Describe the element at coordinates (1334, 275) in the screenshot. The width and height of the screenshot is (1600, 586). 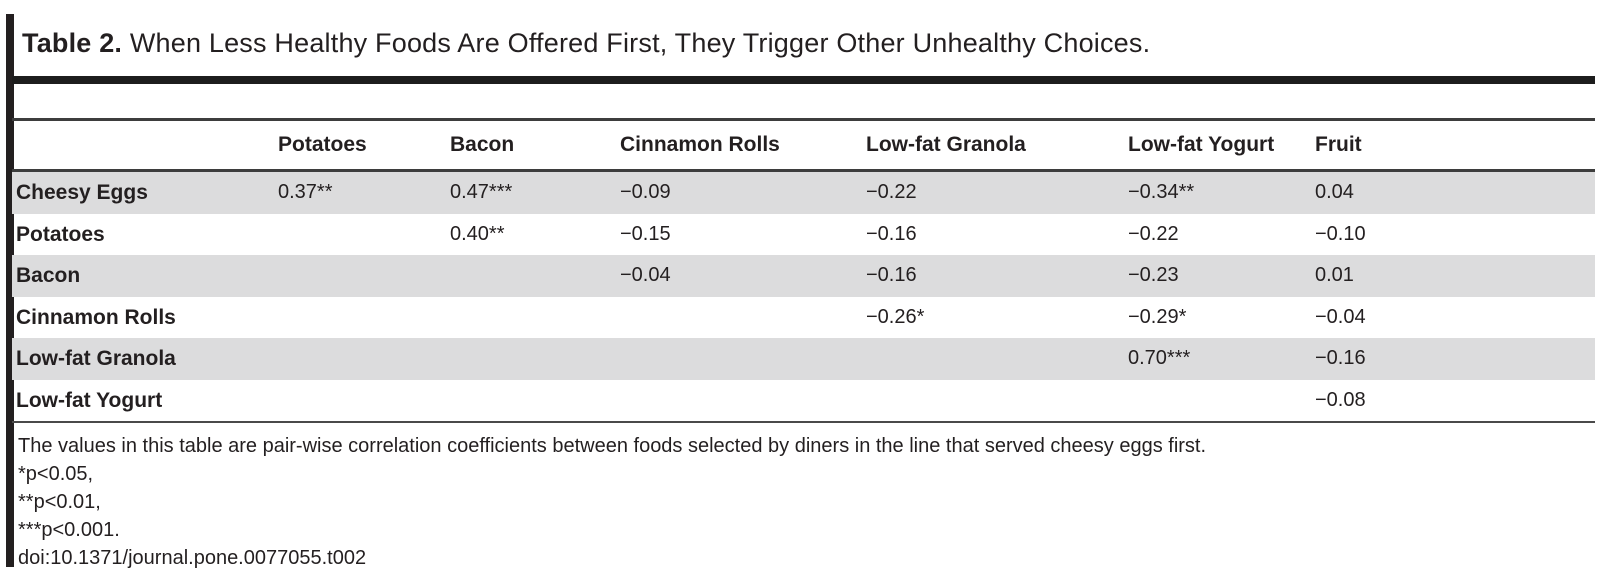
I see `cell-value: 0.01` at that location.